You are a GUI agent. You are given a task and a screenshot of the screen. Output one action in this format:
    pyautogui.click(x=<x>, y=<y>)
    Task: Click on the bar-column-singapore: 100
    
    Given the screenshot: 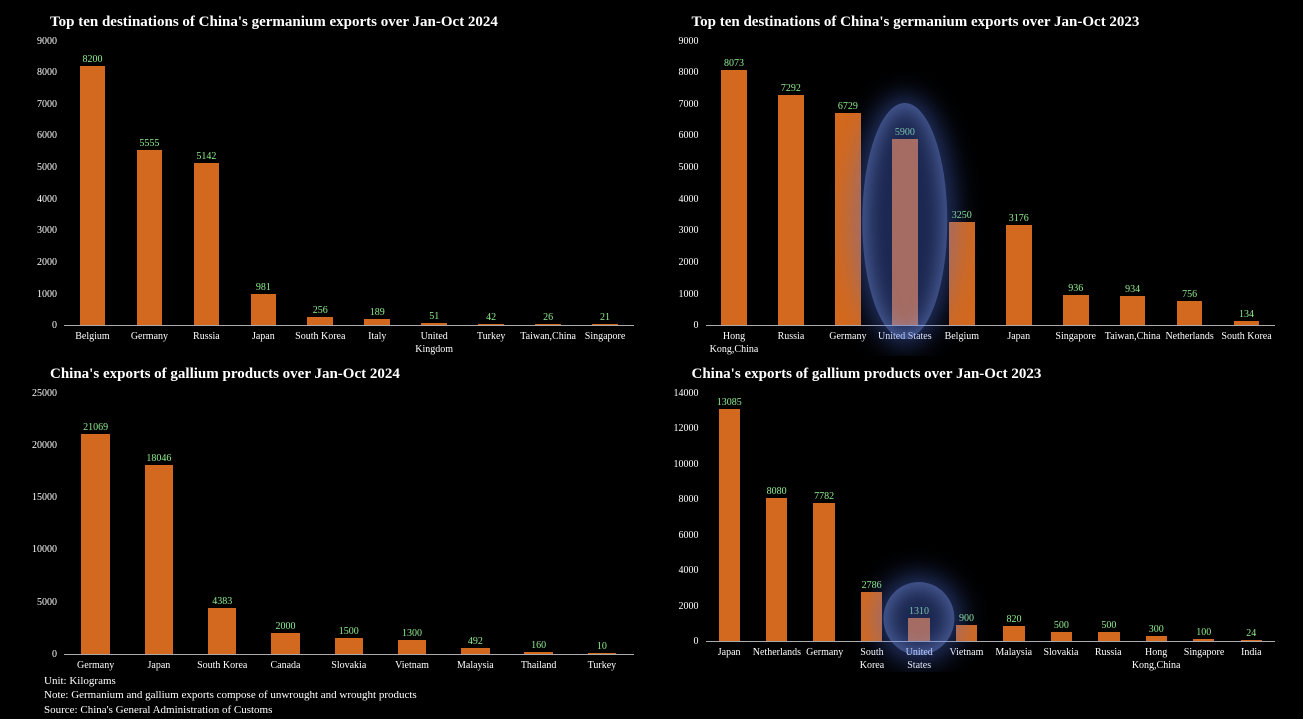 What is the action you would take?
    pyautogui.click(x=1203, y=517)
    